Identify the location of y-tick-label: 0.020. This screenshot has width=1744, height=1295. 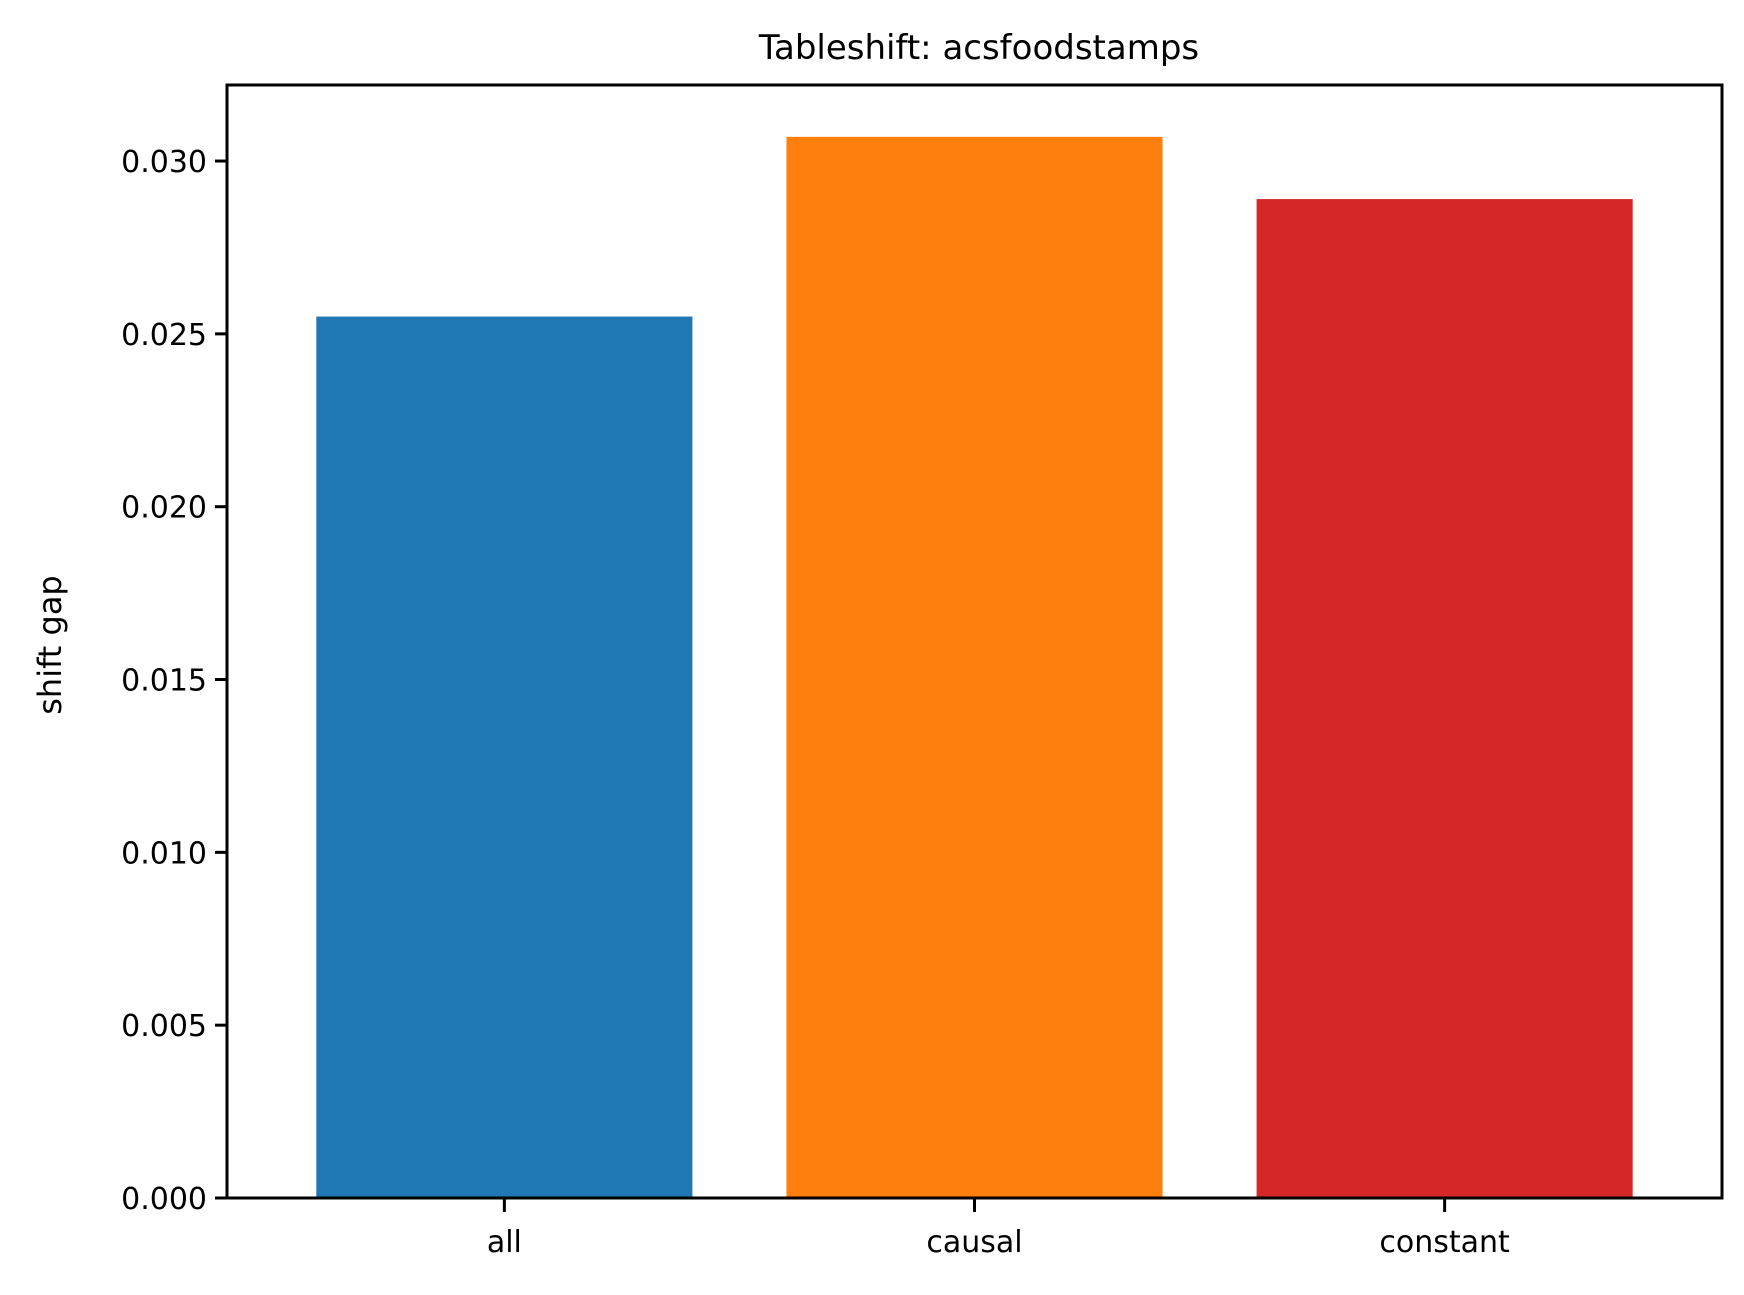
(164, 508).